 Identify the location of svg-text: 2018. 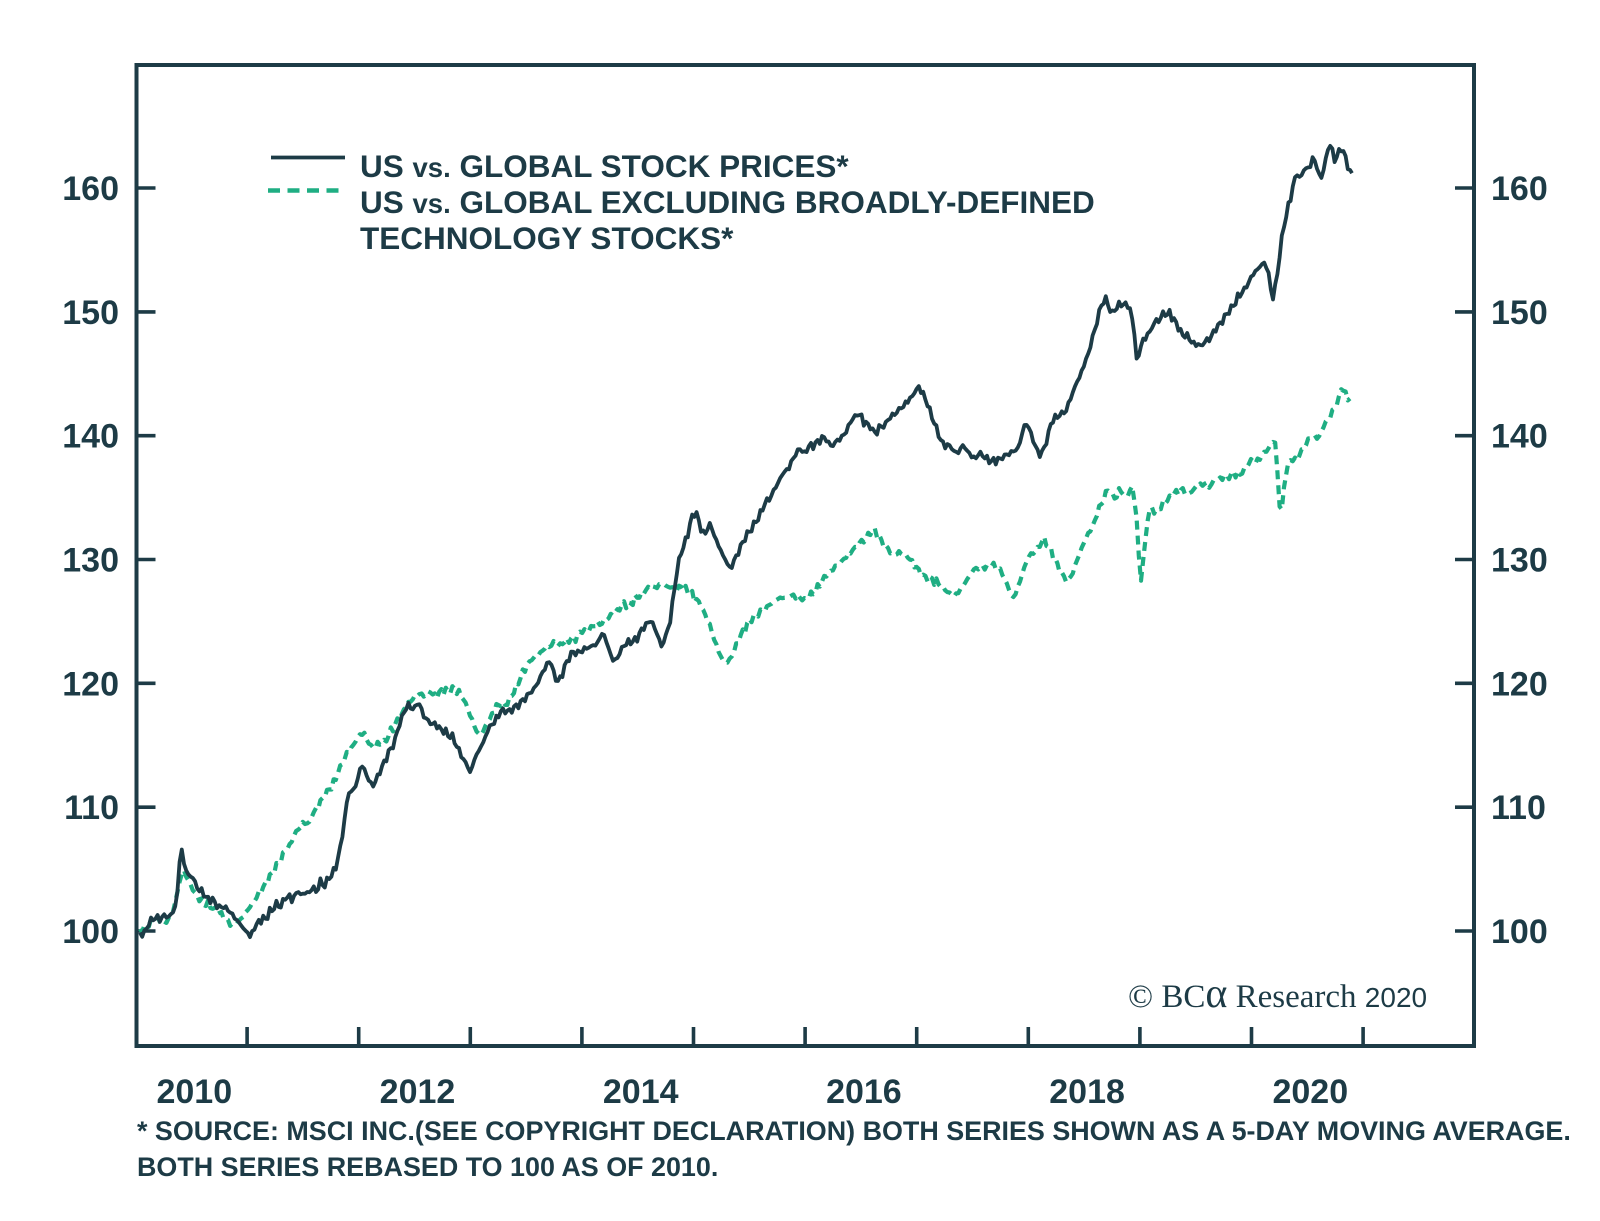
(1087, 1092).